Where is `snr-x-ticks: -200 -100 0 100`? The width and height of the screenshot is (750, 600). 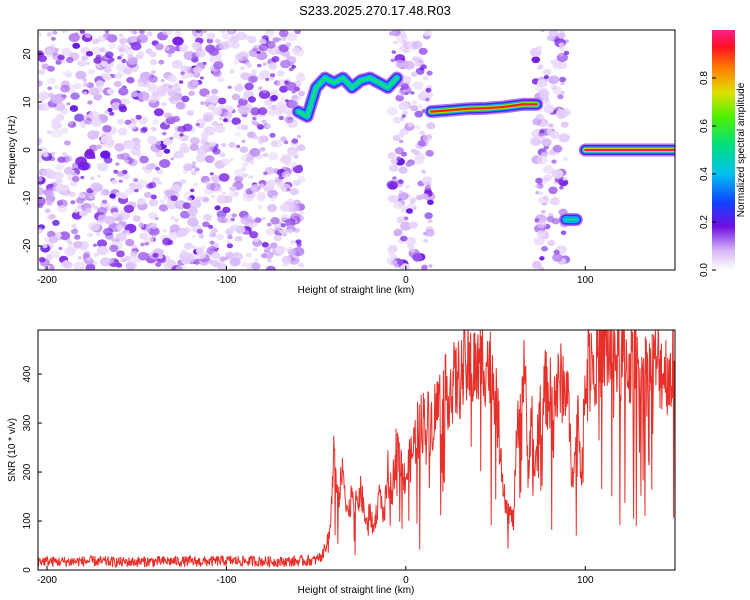 snr-x-ticks: -200 -100 0 100 is located at coordinates (315, 576).